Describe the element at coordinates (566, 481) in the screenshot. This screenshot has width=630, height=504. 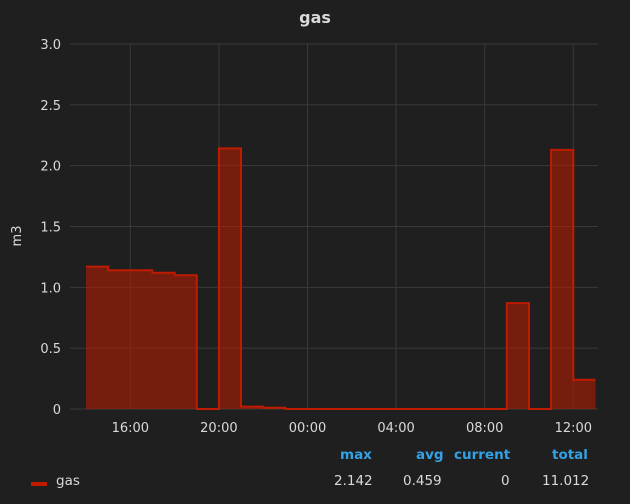
I see `legend-value-total: 11.012` at that location.